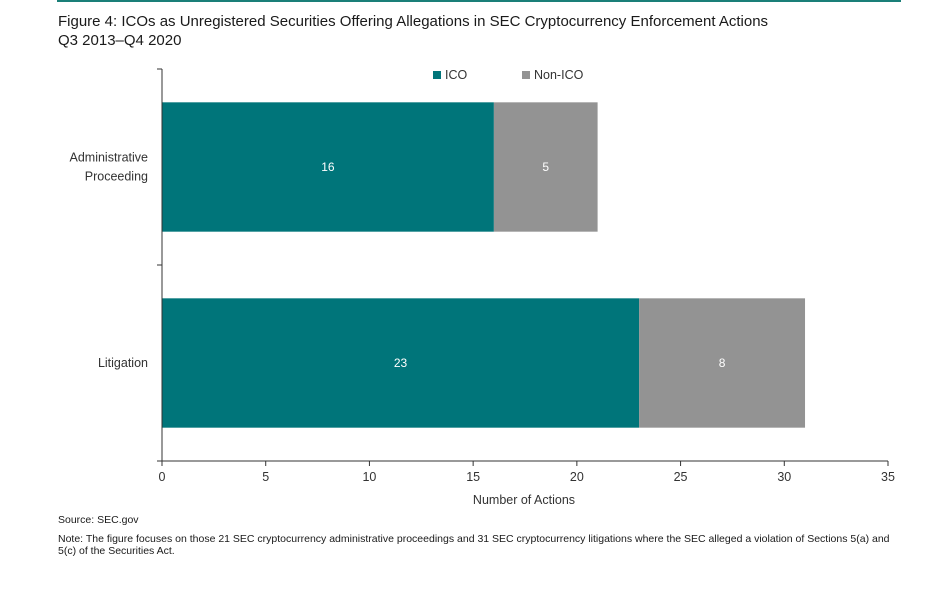 The width and height of the screenshot is (941, 589). Describe the element at coordinates (577, 477) in the screenshot. I see `x-tick-label: 20` at that location.